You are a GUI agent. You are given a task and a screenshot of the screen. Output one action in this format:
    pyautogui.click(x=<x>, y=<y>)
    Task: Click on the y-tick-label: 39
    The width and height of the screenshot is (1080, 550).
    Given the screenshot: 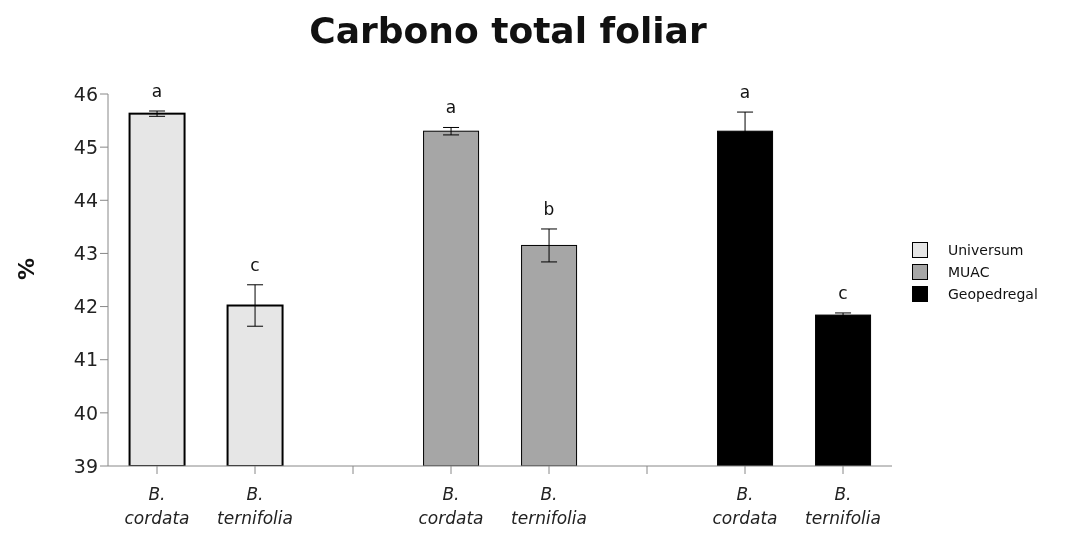 What is the action you would take?
    pyautogui.click(x=85, y=465)
    